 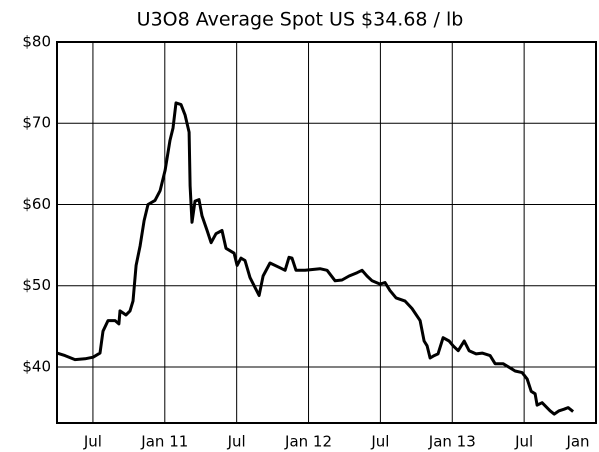 What do you see at coordinates (577, 442) in the screenshot?
I see `x-tick-label: Jan` at bounding box center [577, 442].